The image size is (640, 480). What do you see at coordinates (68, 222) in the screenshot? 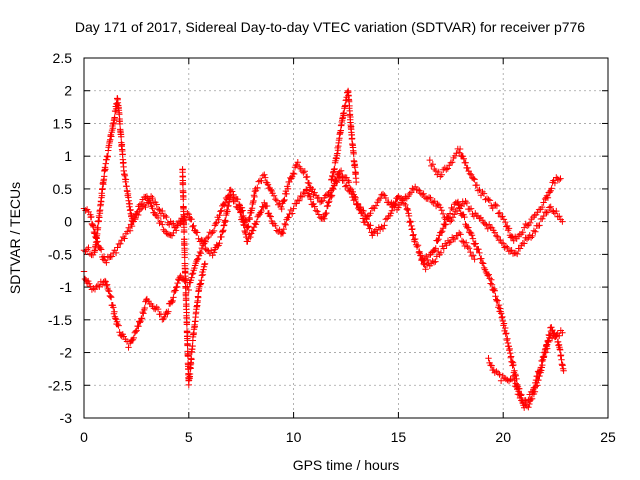
I see `y-tick-label: 0` at bounding box center [68, 222].